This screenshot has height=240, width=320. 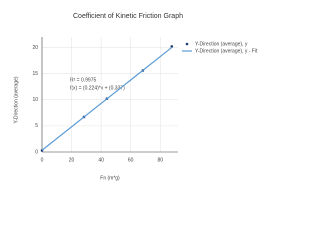 I want to click on y-tick-label: 20, so click(x=35, y=48).